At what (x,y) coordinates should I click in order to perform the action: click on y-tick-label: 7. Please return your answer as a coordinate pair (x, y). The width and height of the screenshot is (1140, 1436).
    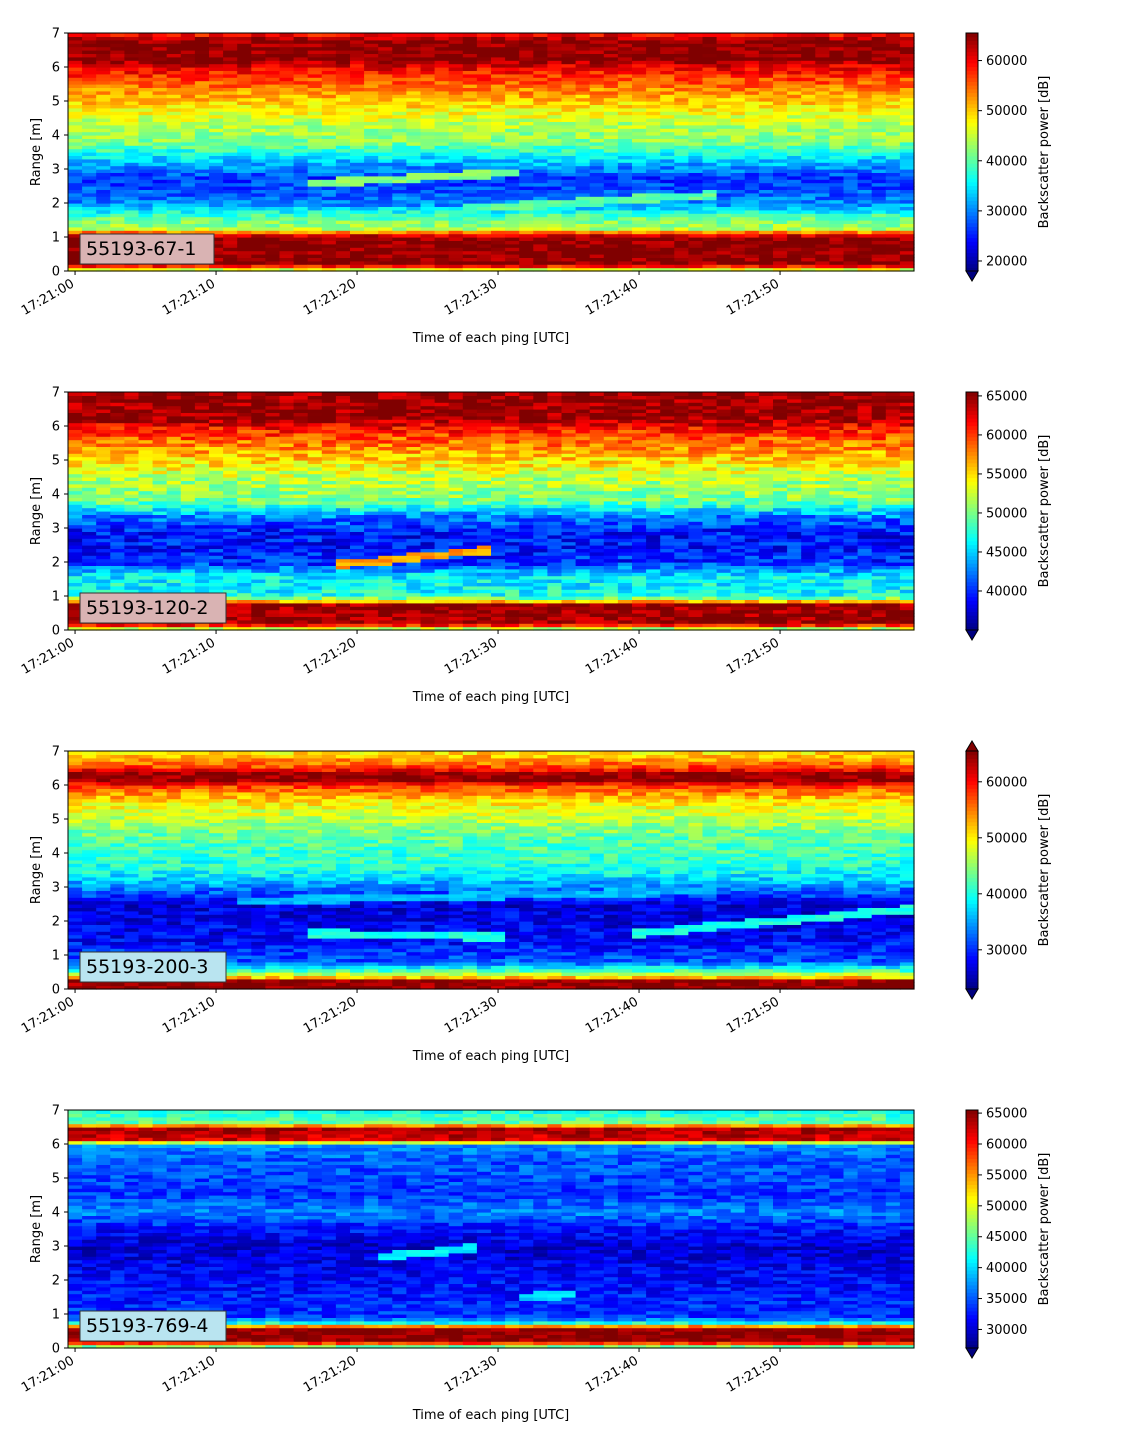
    Looking at the image, I should click on (56, 34).